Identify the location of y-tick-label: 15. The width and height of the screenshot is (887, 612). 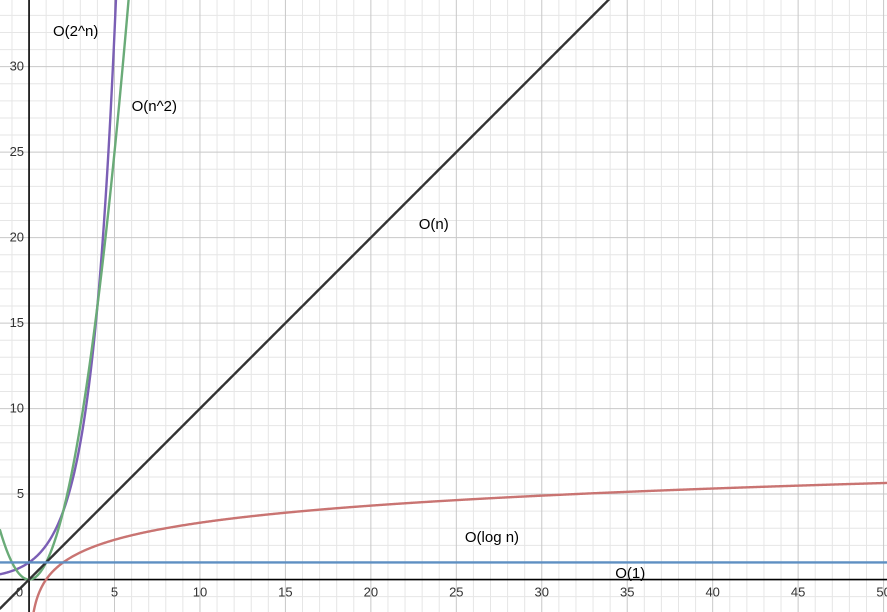
(17, 322).